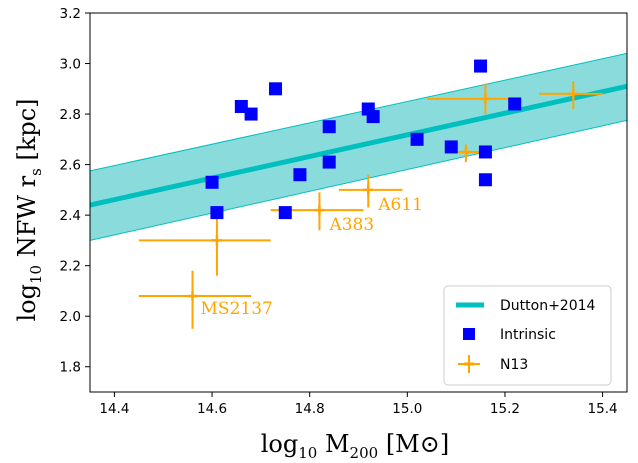 Image resolution: width=638 pixels, height=463 pixels. I want to click on annotation-a611: A611, so click(400, 205).